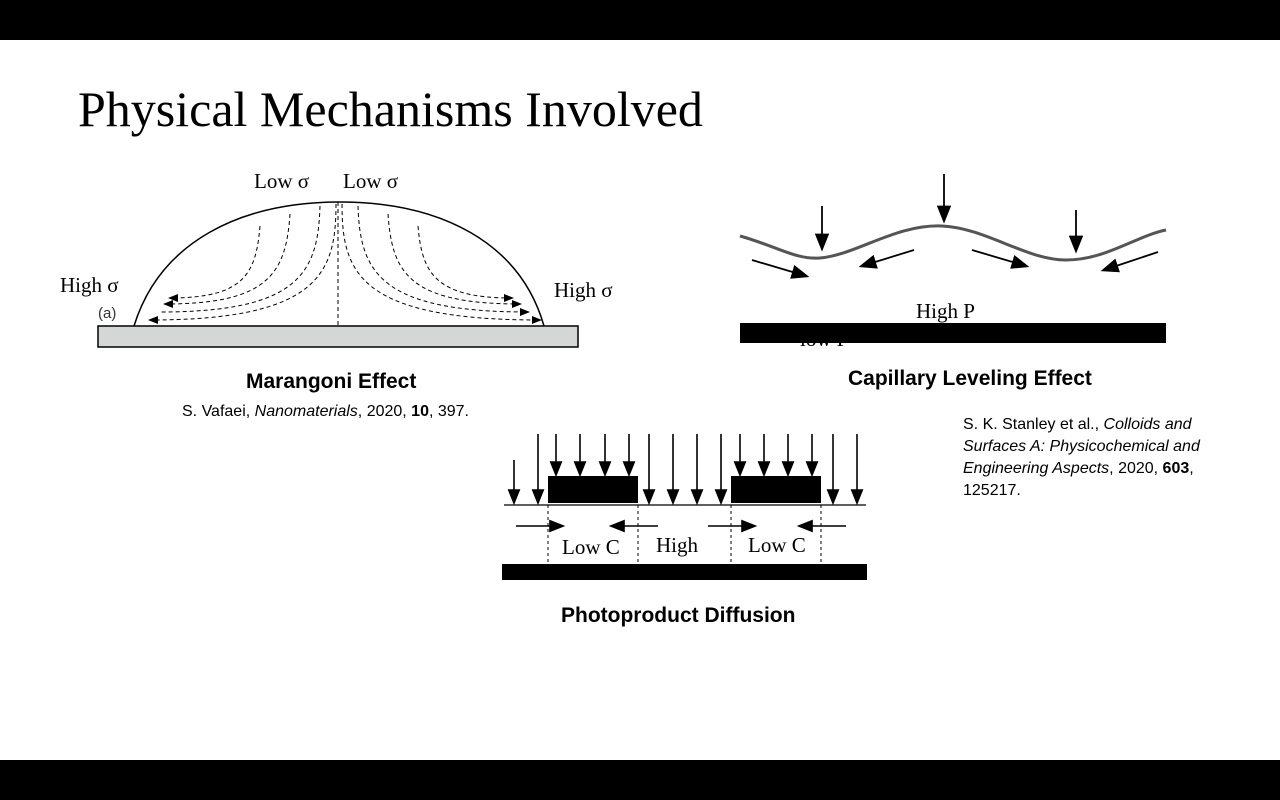 The image size is (1280, 800). What do you see at coordinates (1080, 331) in the screenshot?
I see `label-low-p-right: low P` at bounding box center [1080, 331].